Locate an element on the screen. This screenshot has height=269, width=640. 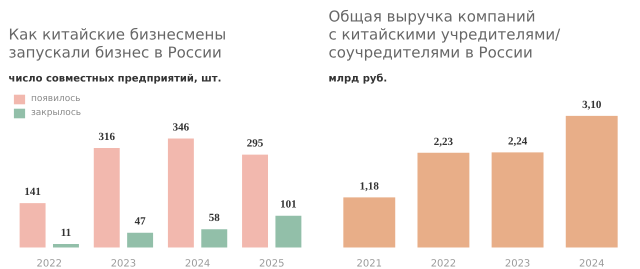
data-label: 58 is located at coordinates (214, 218).